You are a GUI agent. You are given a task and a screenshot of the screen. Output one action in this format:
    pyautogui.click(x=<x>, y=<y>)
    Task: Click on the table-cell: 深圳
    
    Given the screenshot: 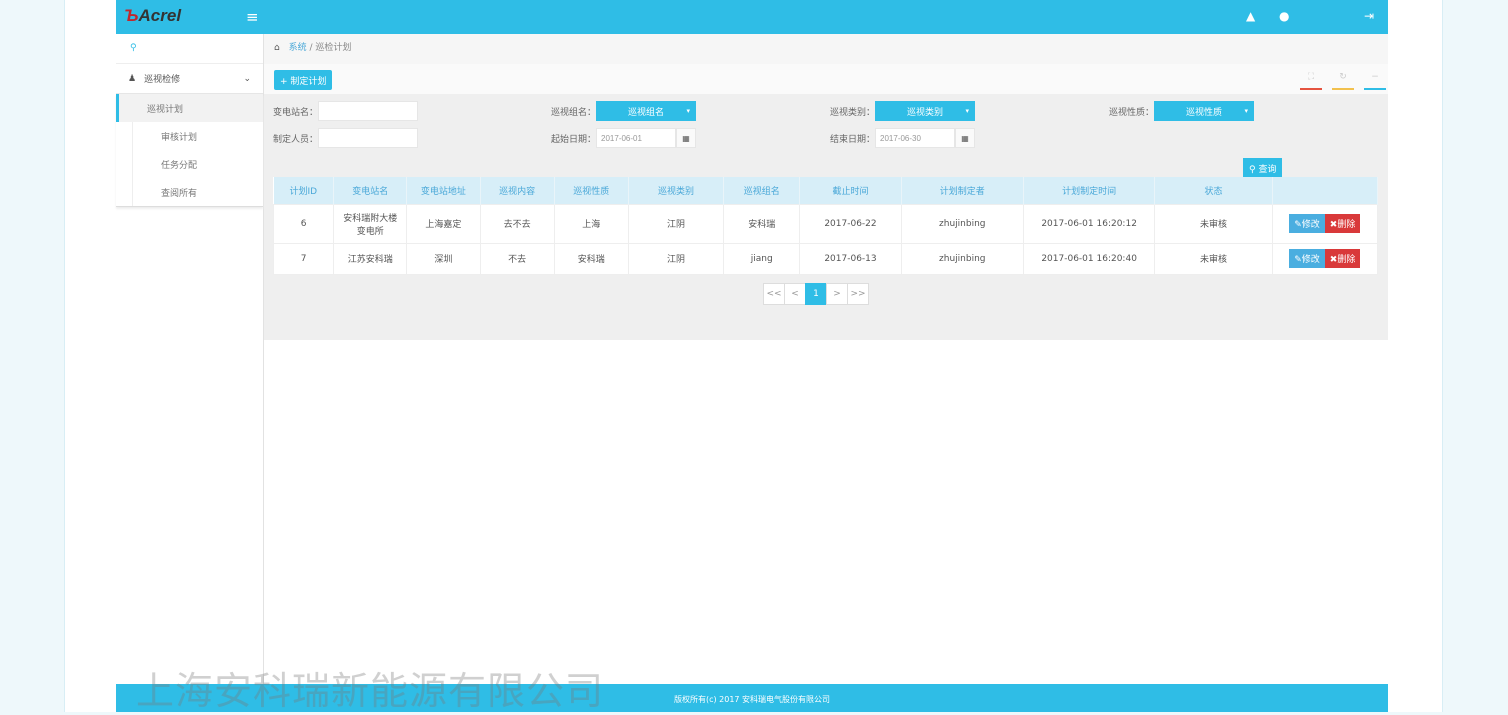 What is the action you would take?
    pyautogui.click(x=443, y=258)
    